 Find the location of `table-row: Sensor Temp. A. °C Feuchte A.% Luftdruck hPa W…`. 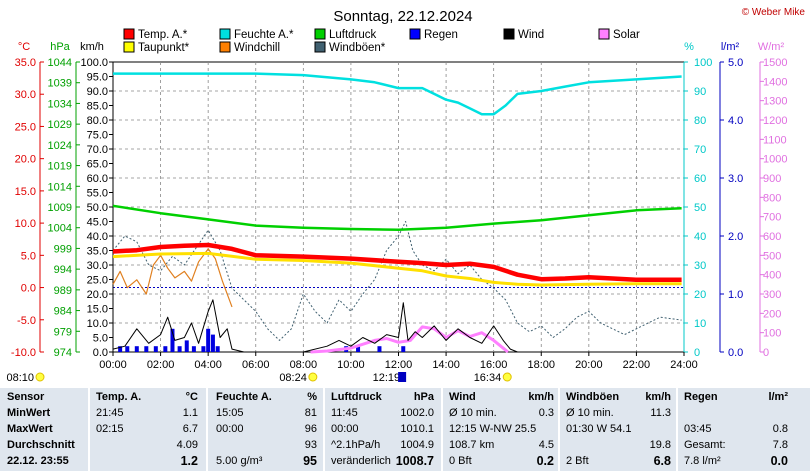

table-row: Sensor Temp. A. °C Feuchte A.% Luftdruck hPa W… is located at coordinates (405, 397).